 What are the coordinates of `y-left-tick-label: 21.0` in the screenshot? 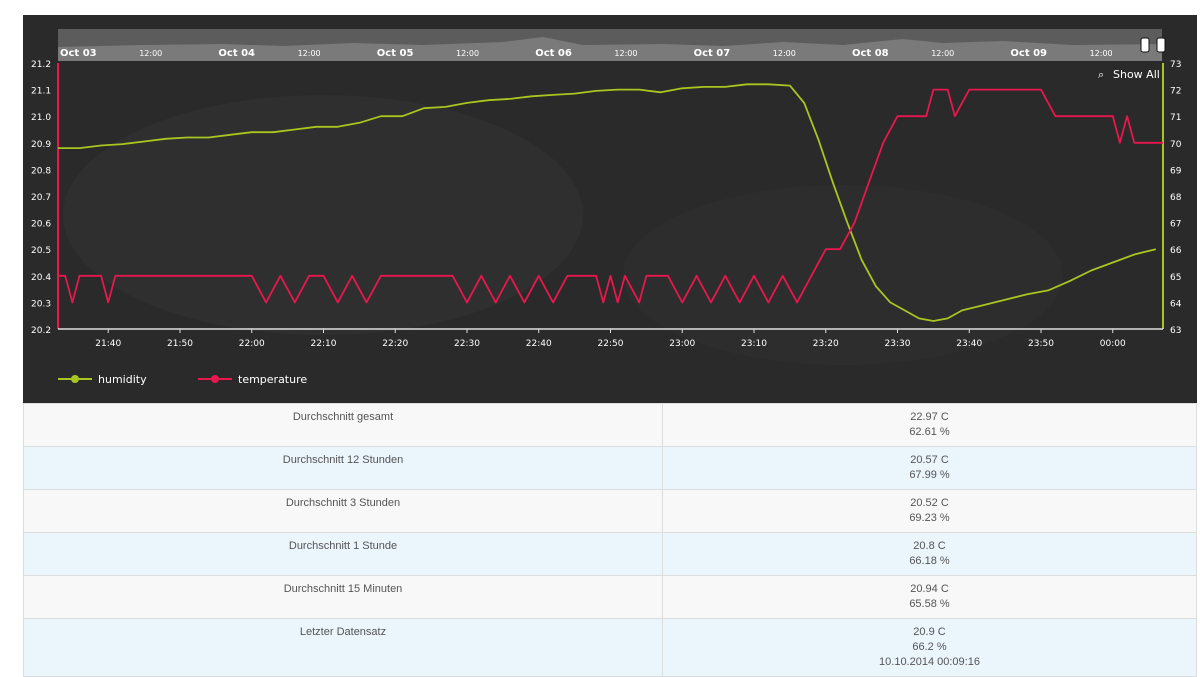 It's located at (41, 118).